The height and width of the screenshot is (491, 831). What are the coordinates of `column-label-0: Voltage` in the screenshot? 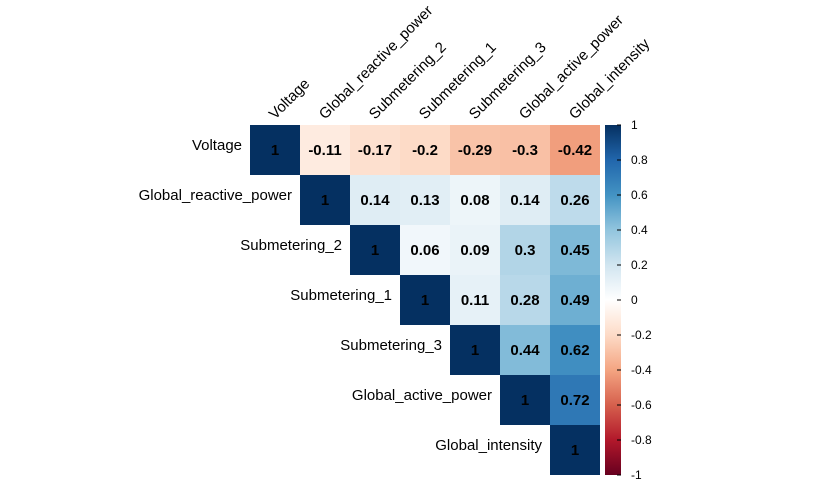 It's located at (289, 98).